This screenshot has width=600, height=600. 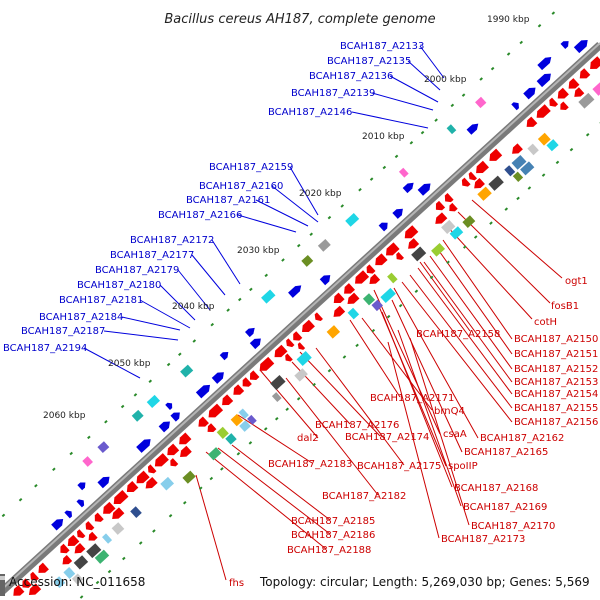 What do you see at coordinates (463, 466) in the screenshot?
I see `gene-label: spoIIP` at bounding box center [463, 466].